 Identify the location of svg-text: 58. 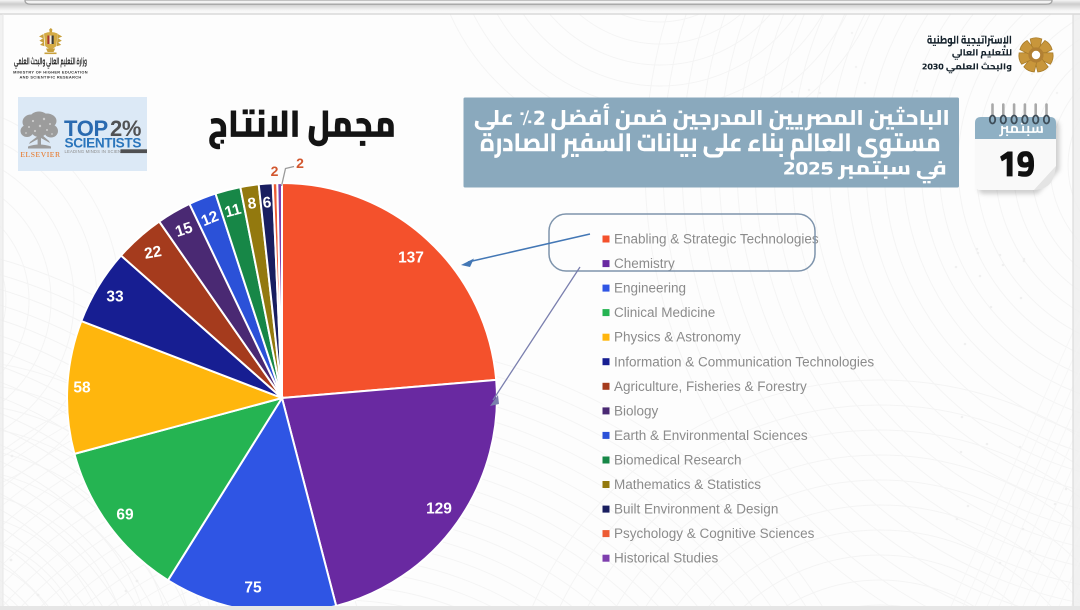
(82, 388).